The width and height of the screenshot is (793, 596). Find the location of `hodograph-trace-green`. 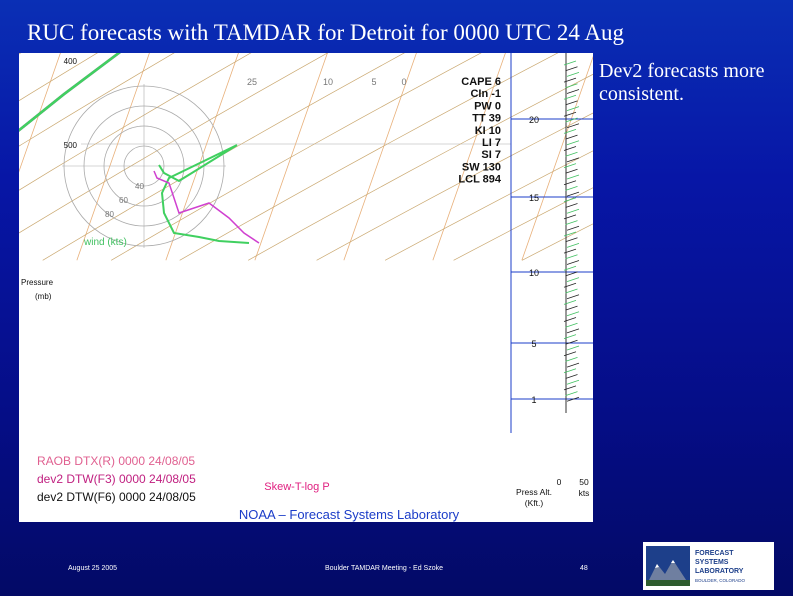

hodograph-trace-green is located at coordinates (204, 194).